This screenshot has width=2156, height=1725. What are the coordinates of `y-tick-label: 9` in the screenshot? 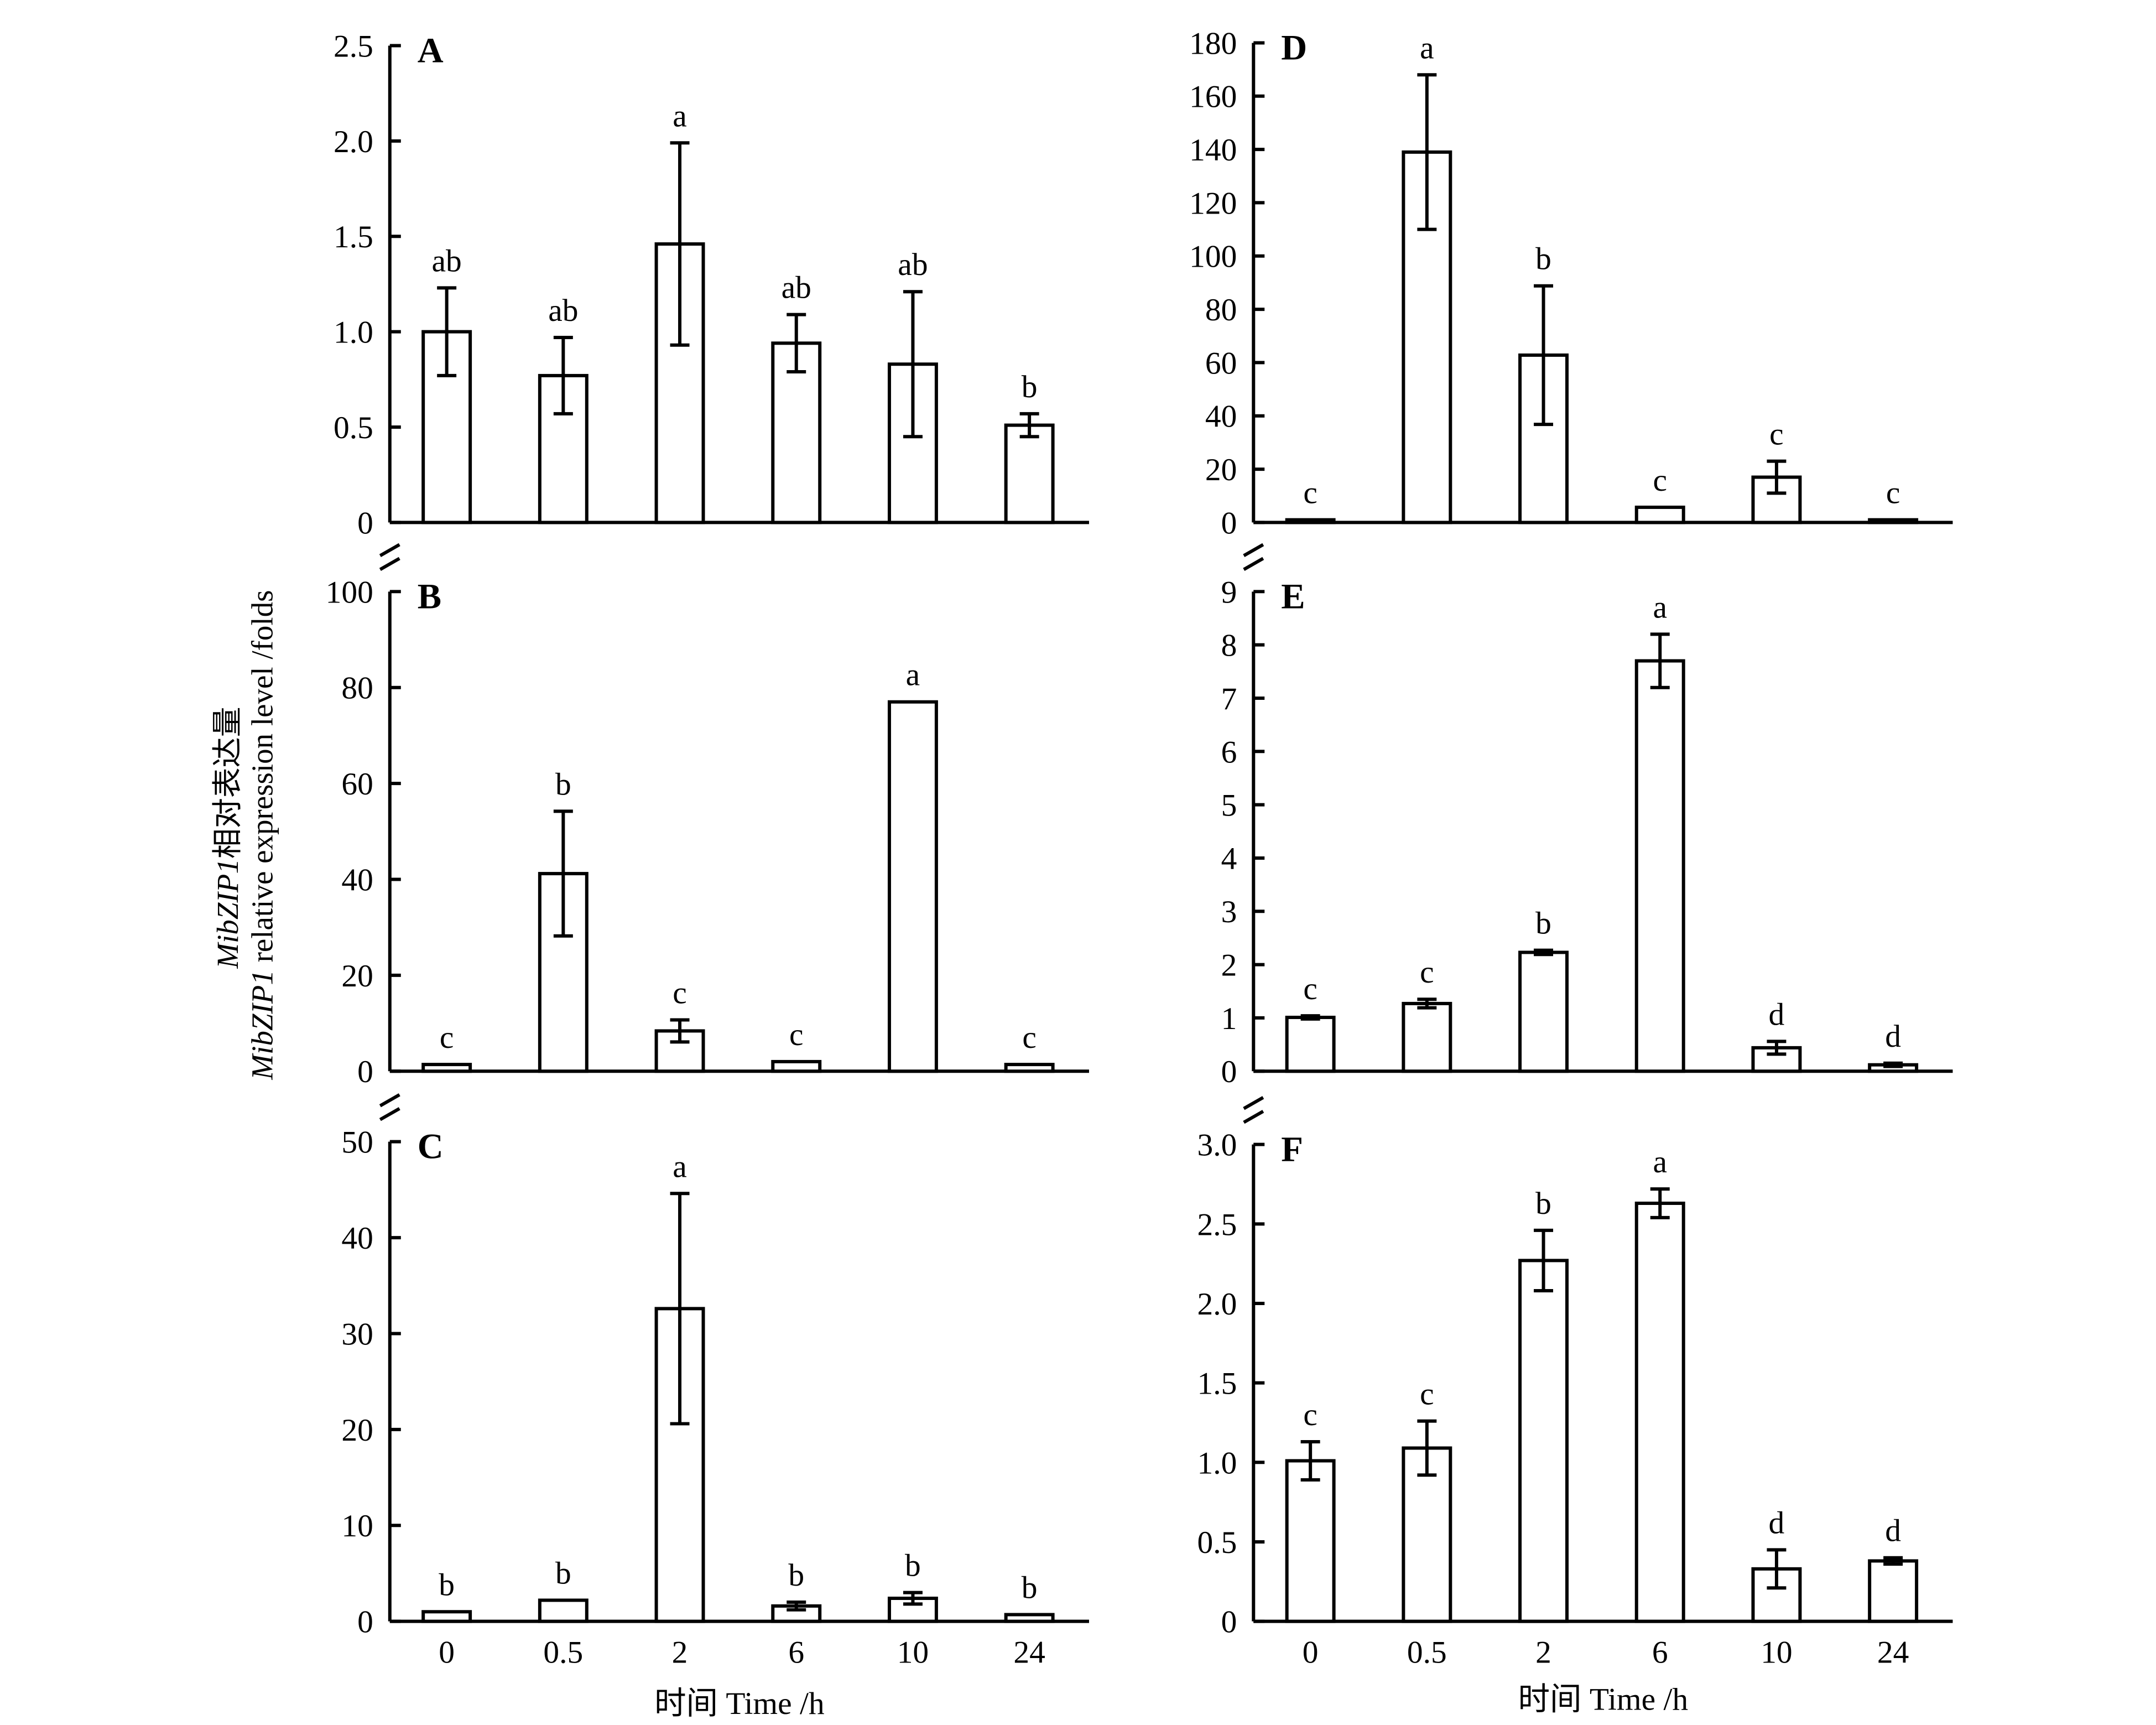 It's located at (1229, 592).